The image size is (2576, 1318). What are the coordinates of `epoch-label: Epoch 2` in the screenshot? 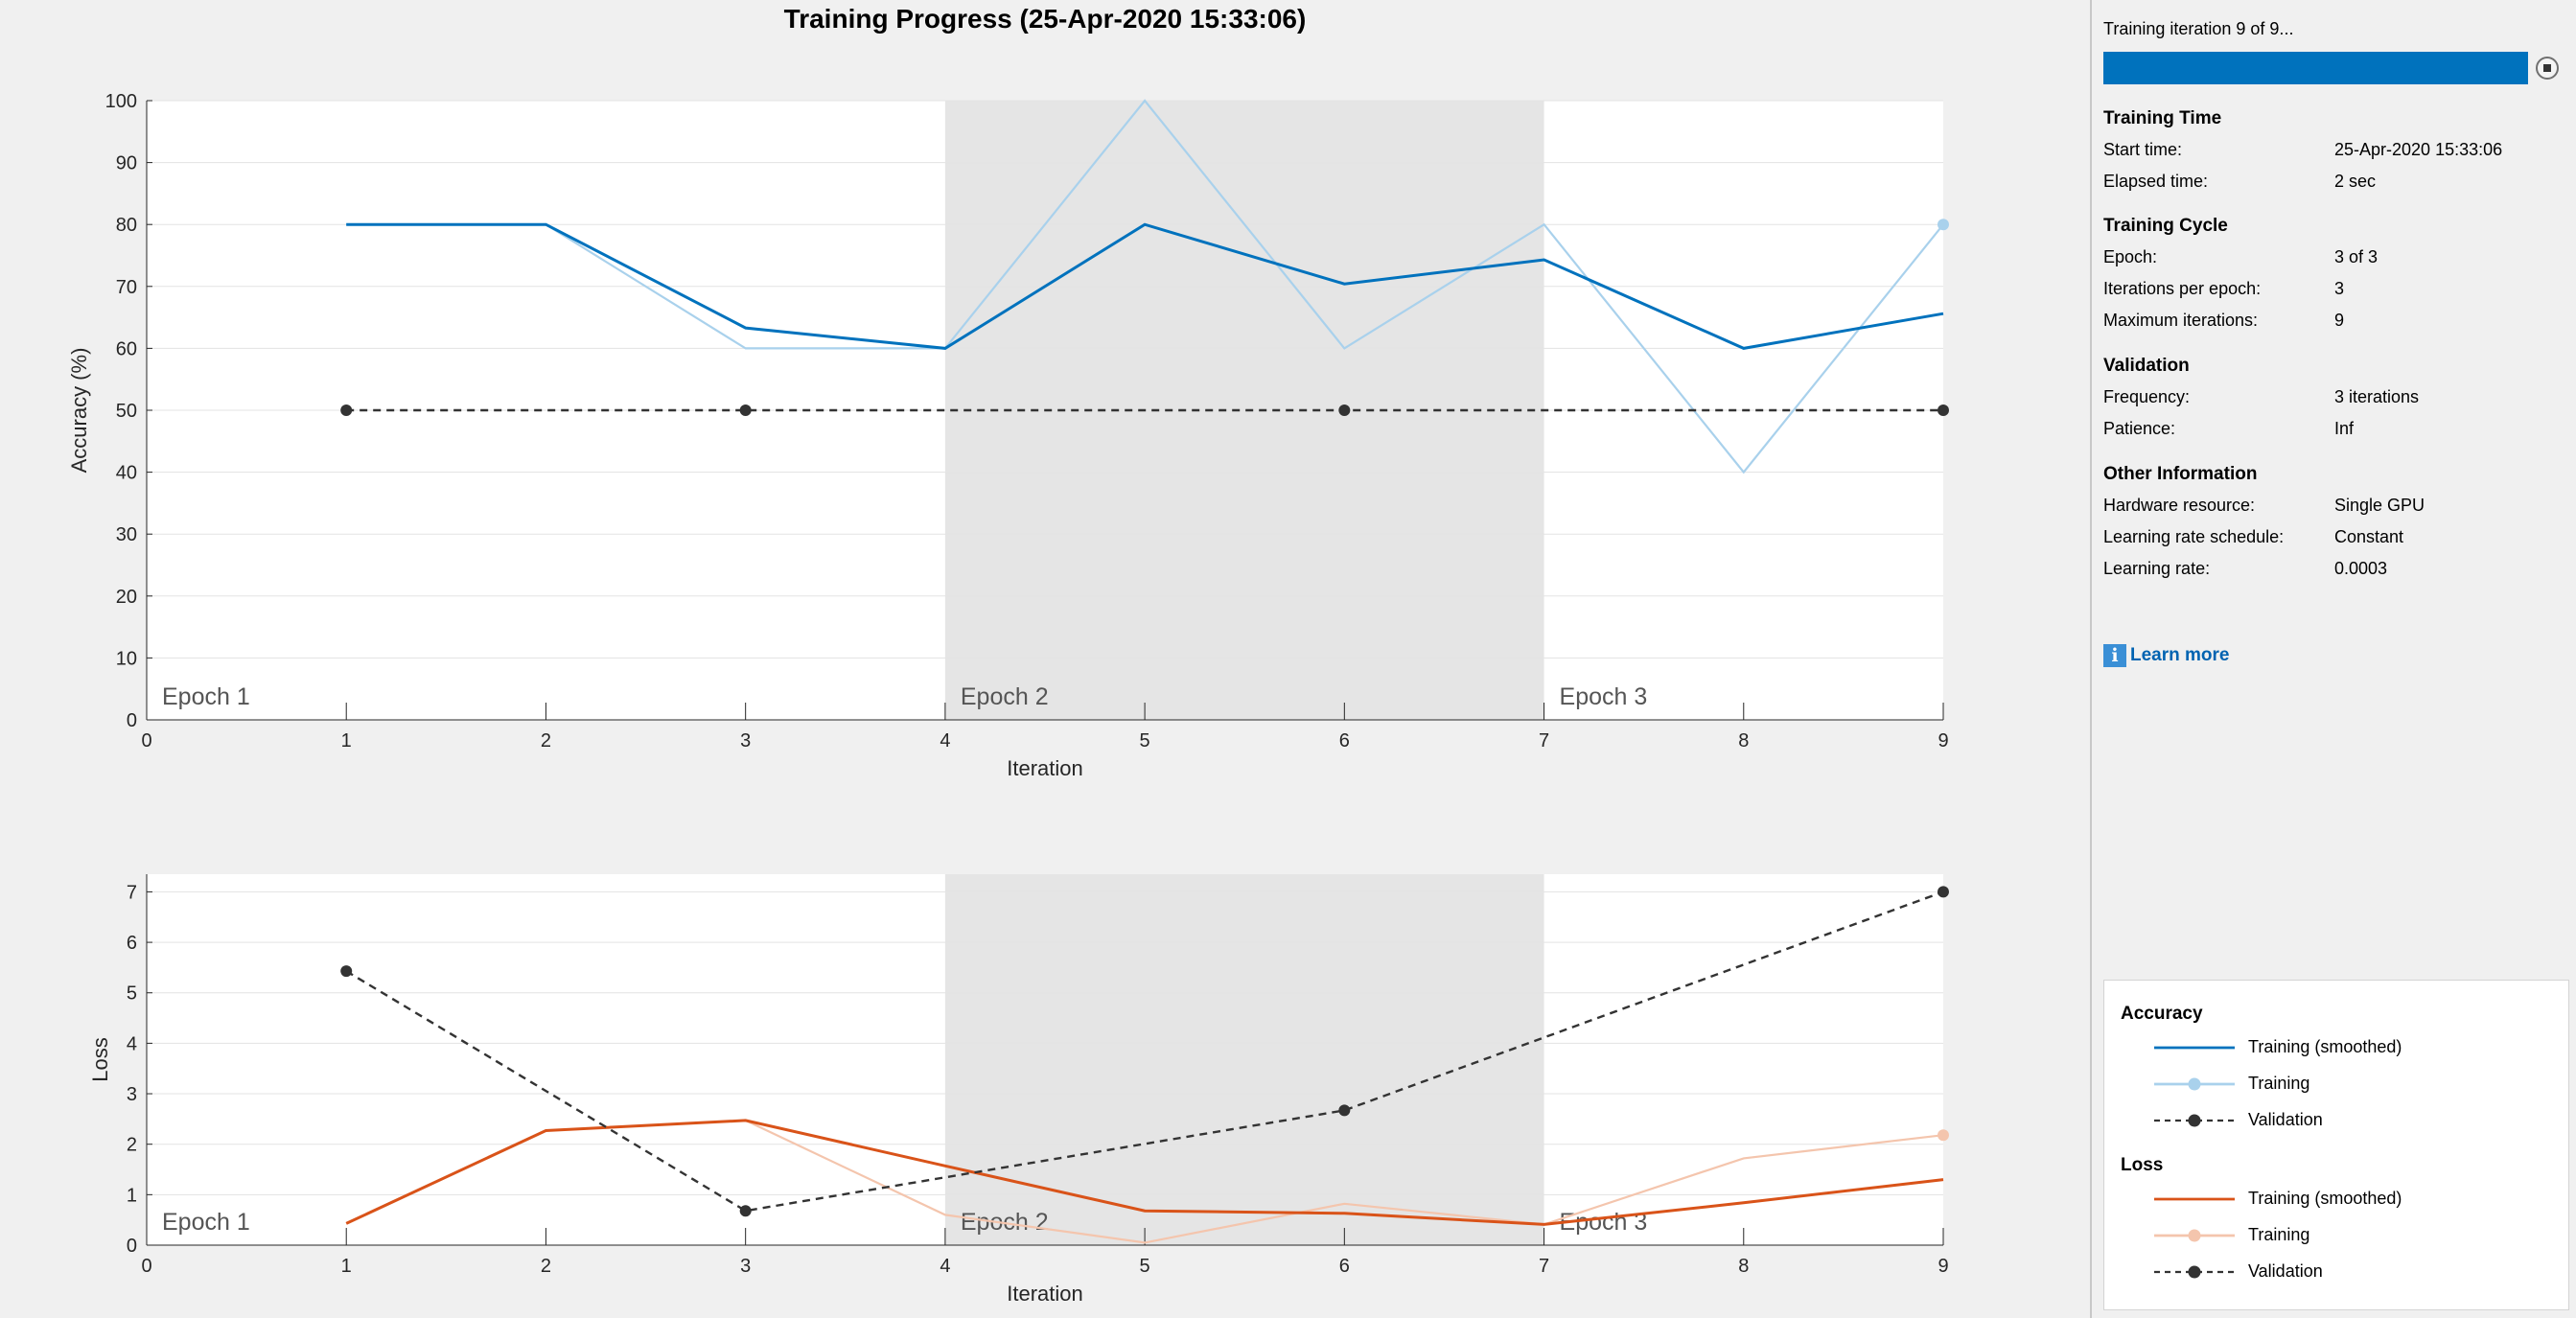 It's located at (1005, 697).